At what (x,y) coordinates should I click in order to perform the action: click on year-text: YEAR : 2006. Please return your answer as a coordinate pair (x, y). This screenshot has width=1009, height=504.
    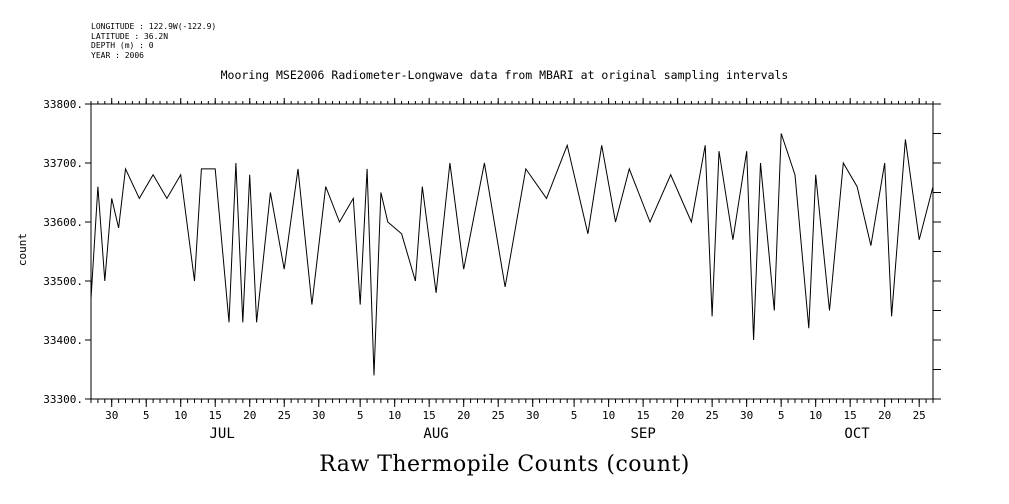
    Looking at the image, I should click on (117, 55).